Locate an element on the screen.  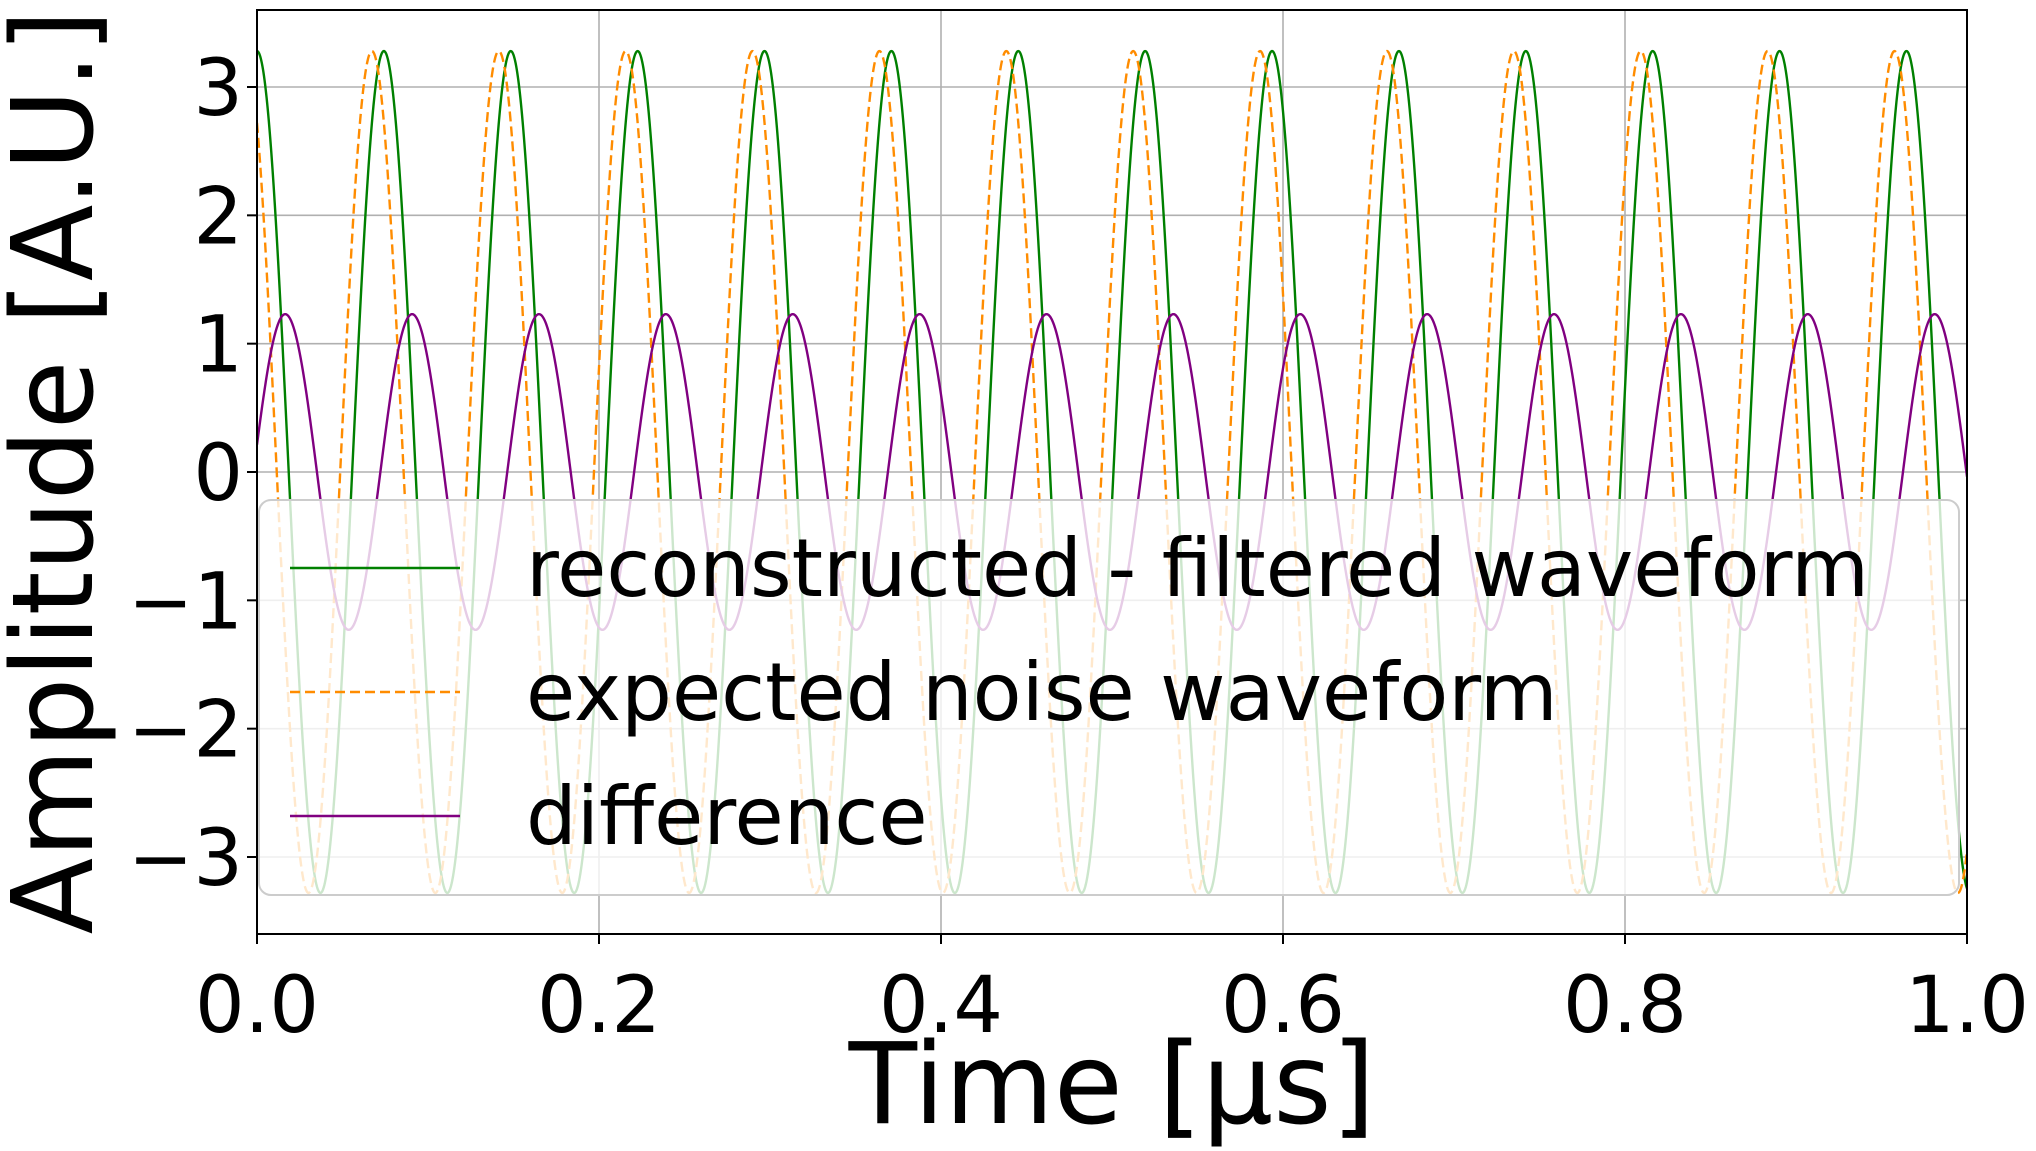
legend-entry-1: expected noise waveform is located at coordinates (1042, 692).